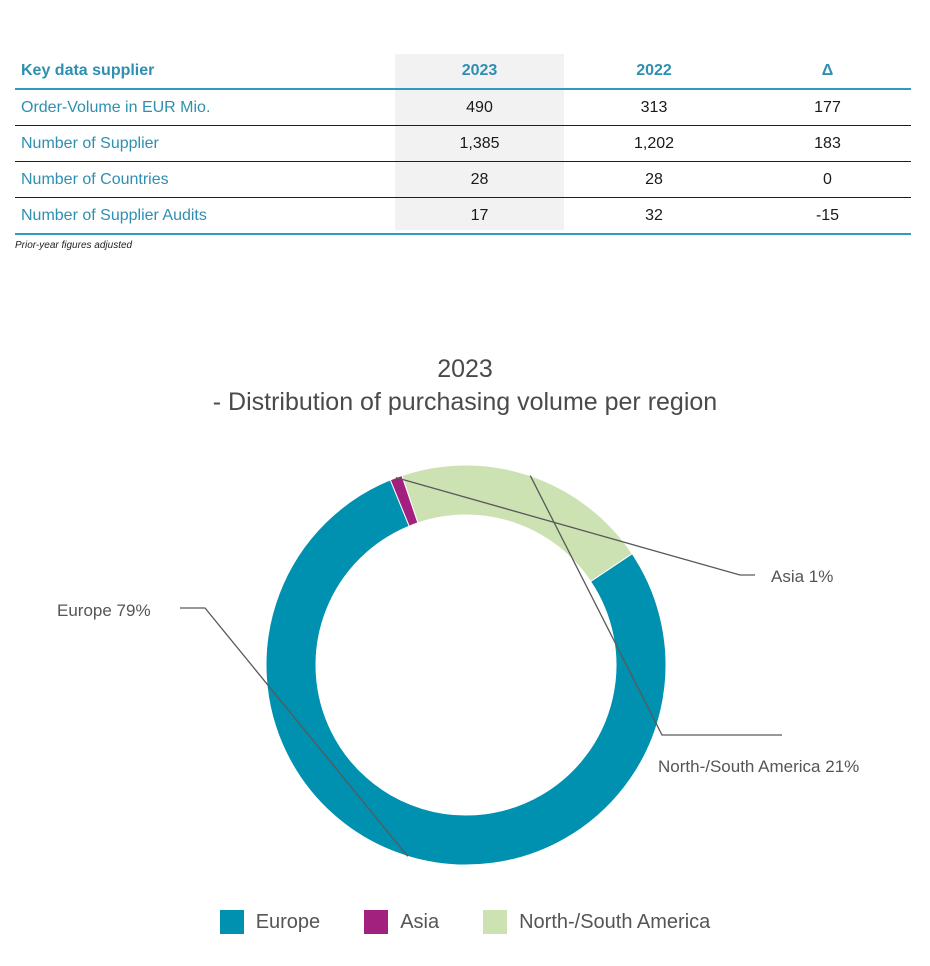 The height and width of the screenshot is (966, 930). I want to click on chart-legend: Europe Asia North-/South America, so click(465, 922).